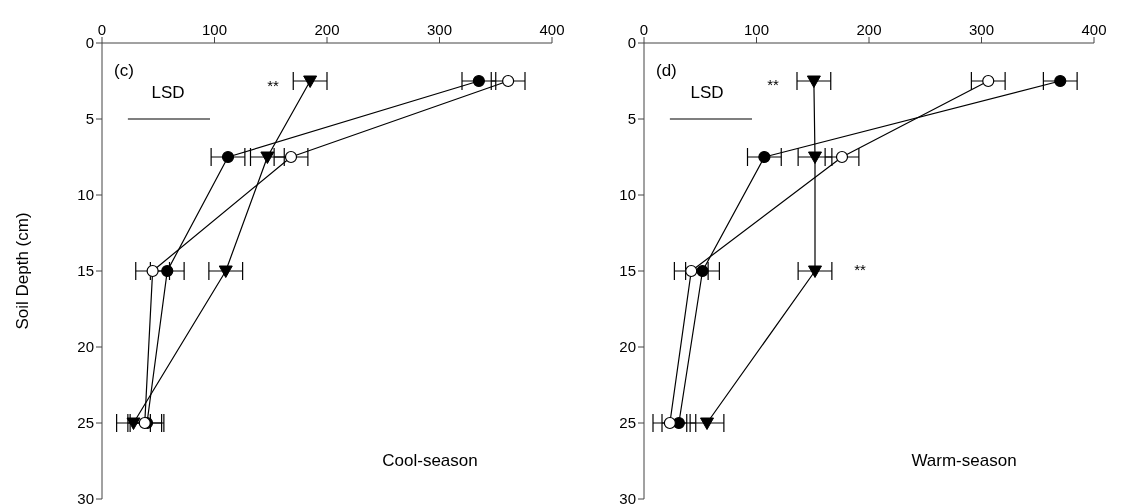 Image resolution: width=1124 pixels, height=504 pixels. I want to click on y-axis-title: Soil Depth (cm), so click(23, 271).